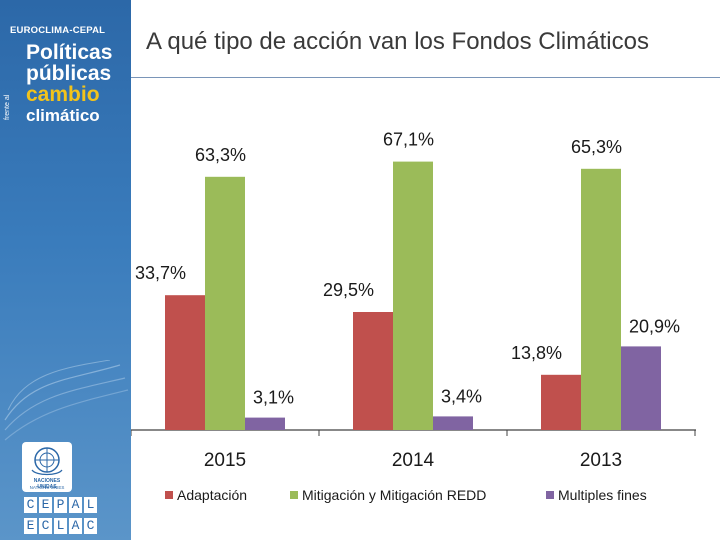 This screenshot has width=720, height=540. Describe the element at coordinates (90, 505) in the screenshot. I see `cepal-letter: L` at that location.